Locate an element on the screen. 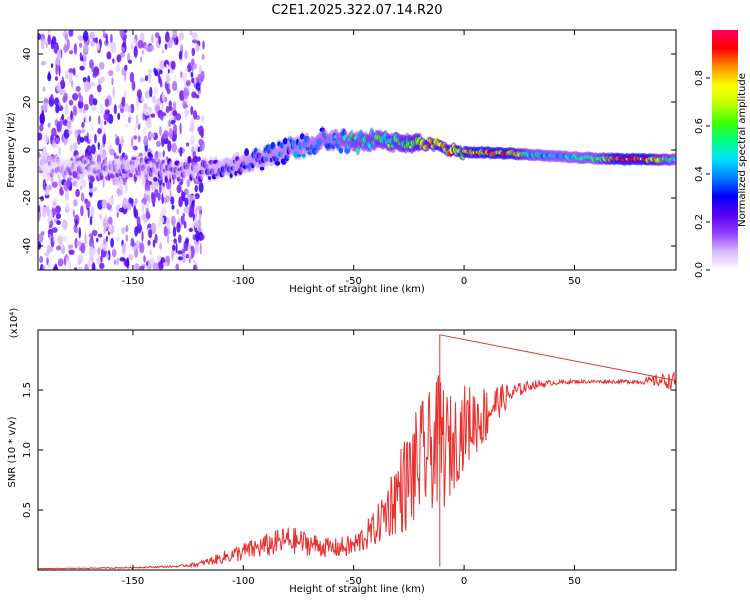 The image size is (750, 600). snr-ytick-label: 1.0 is located at coordinates (27, 450).